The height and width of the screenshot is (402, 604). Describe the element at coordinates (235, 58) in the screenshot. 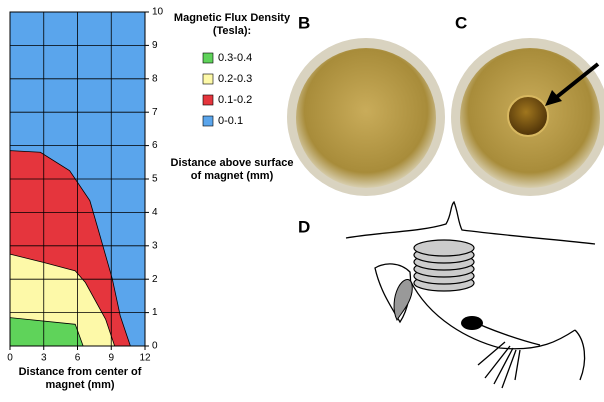

I see `legend-label: 0.3-0.4` at that location.